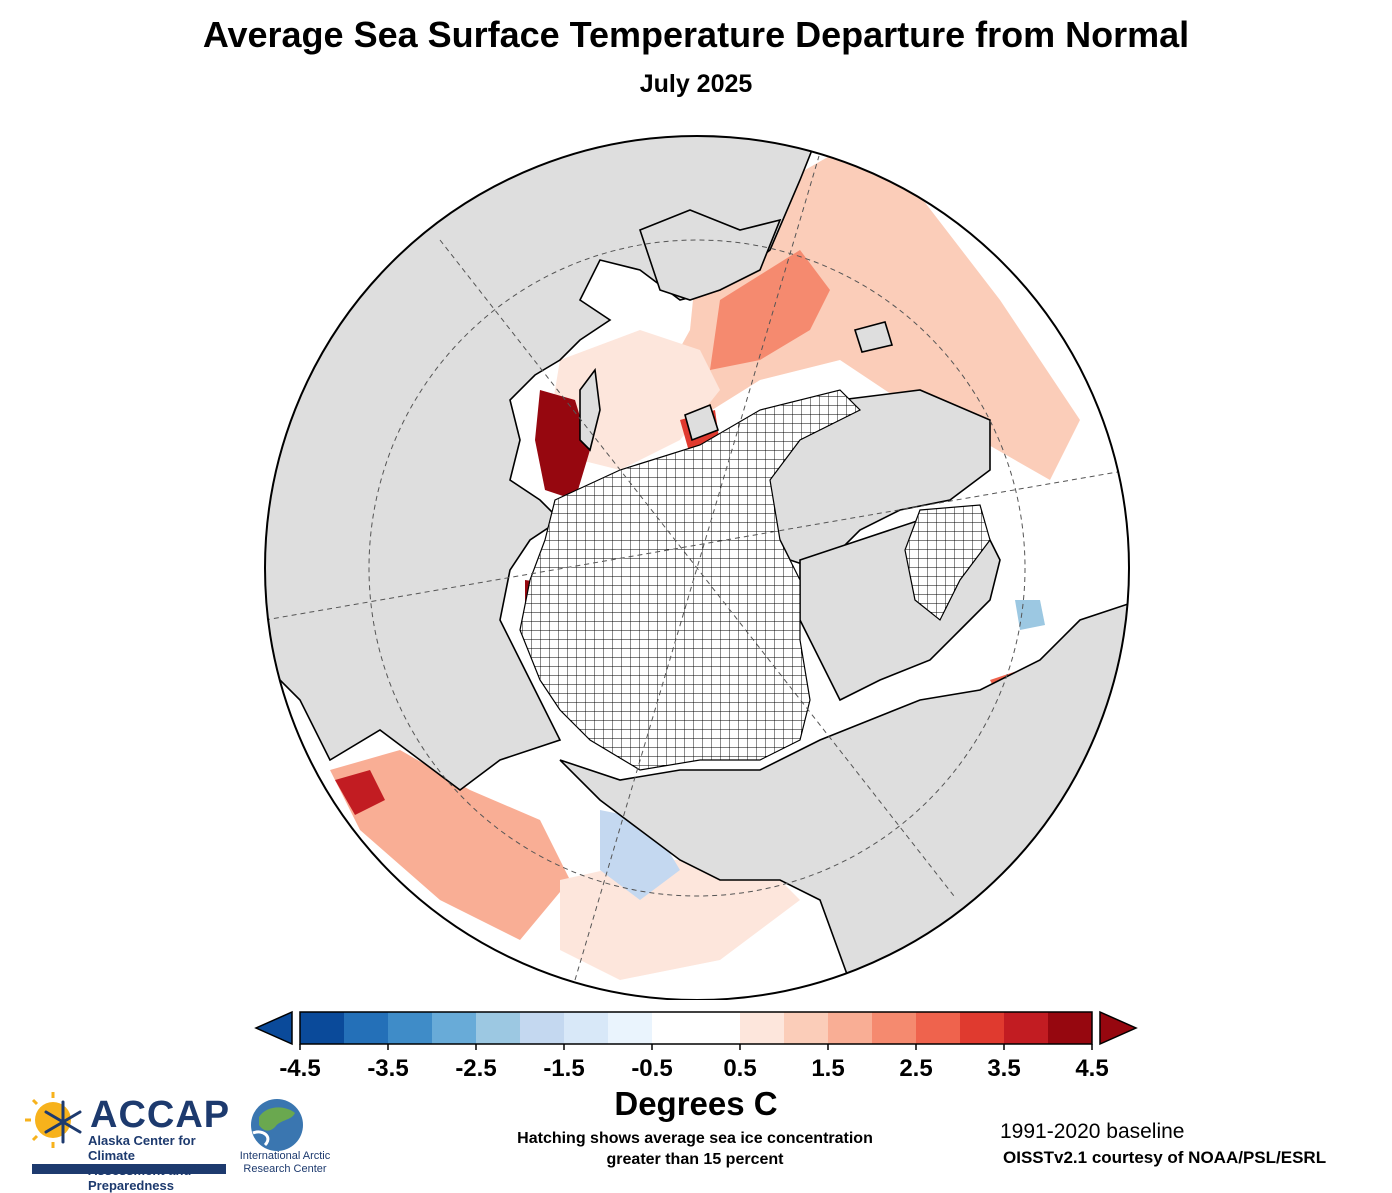 Image resolution: width=1392 pixels, height=1193 pixels. I want to click on colorbar: -4.5 -3.5 -2.5 -1.5 -0.5 0.5 1.5 2.5 3.5 4.5, so click(696, 1046).